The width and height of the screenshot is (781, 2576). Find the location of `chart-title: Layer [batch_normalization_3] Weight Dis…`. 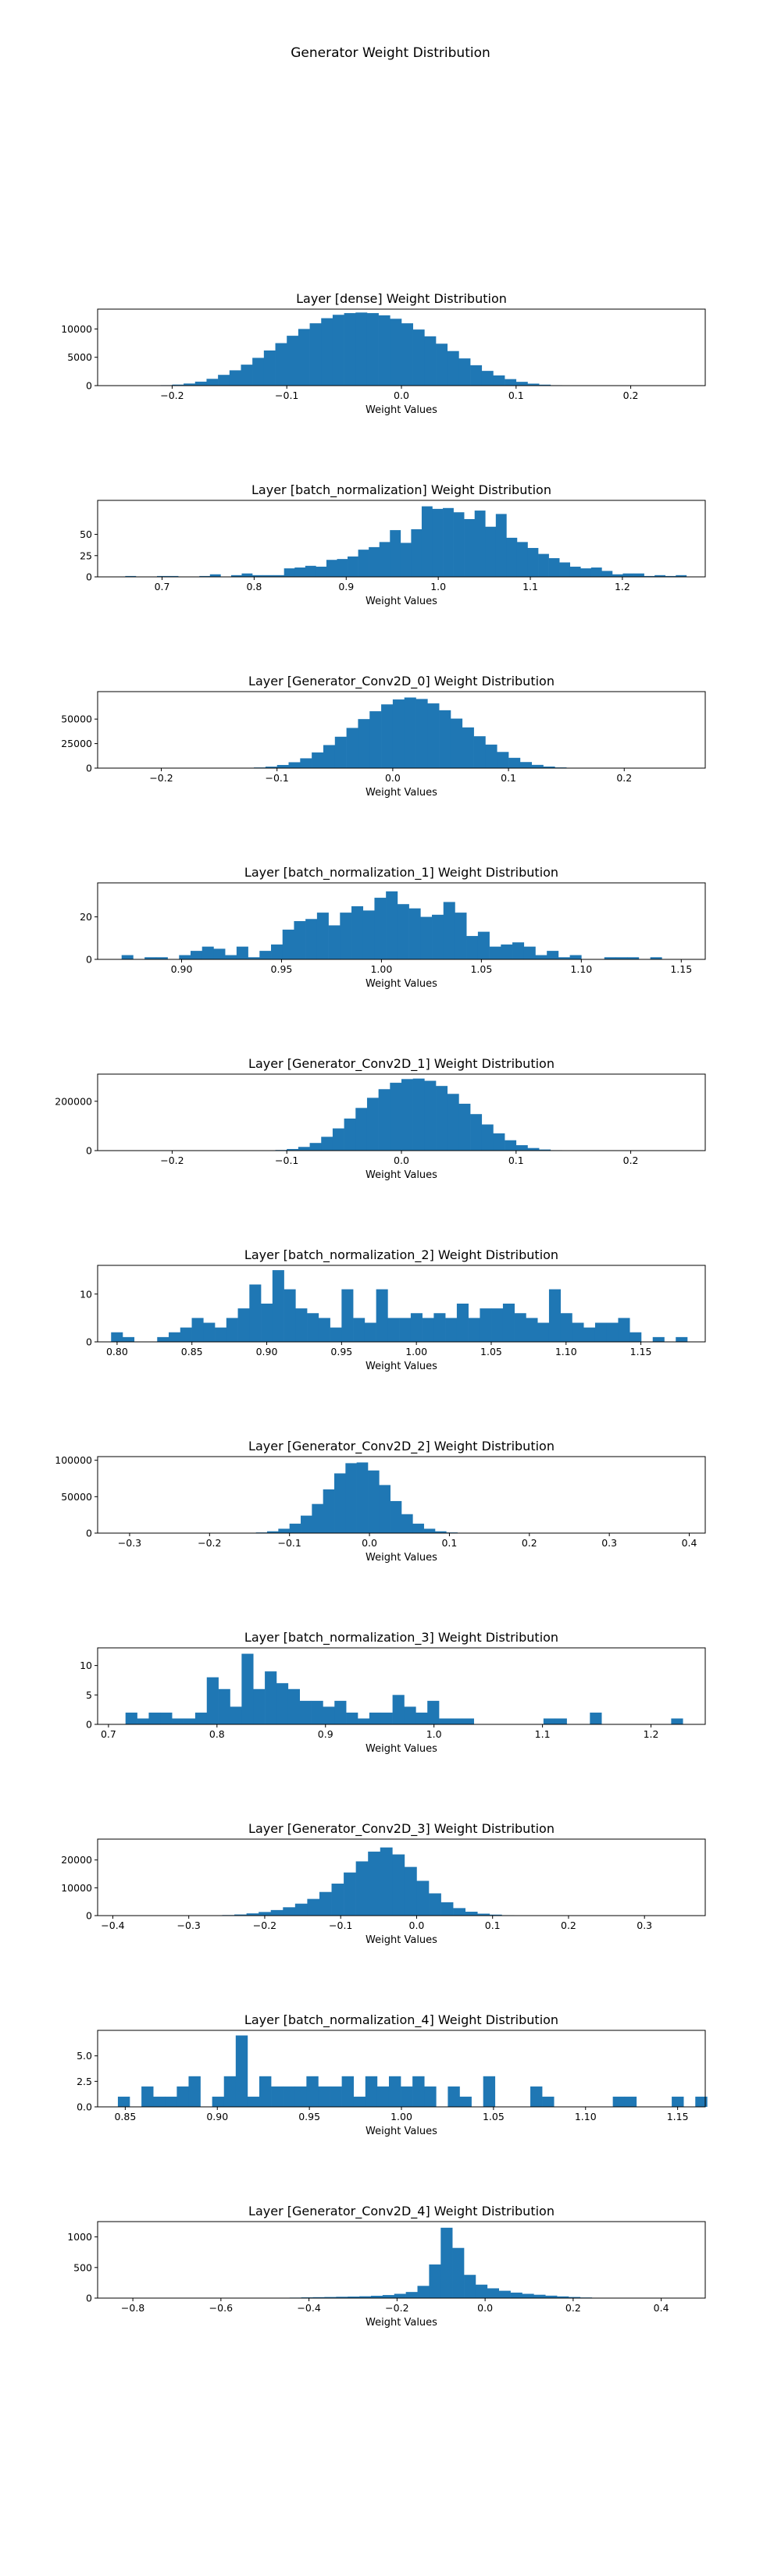

chart-title: Layer [batch_normalization_3] Weight Dis… is located at coordinates (401, 1638).